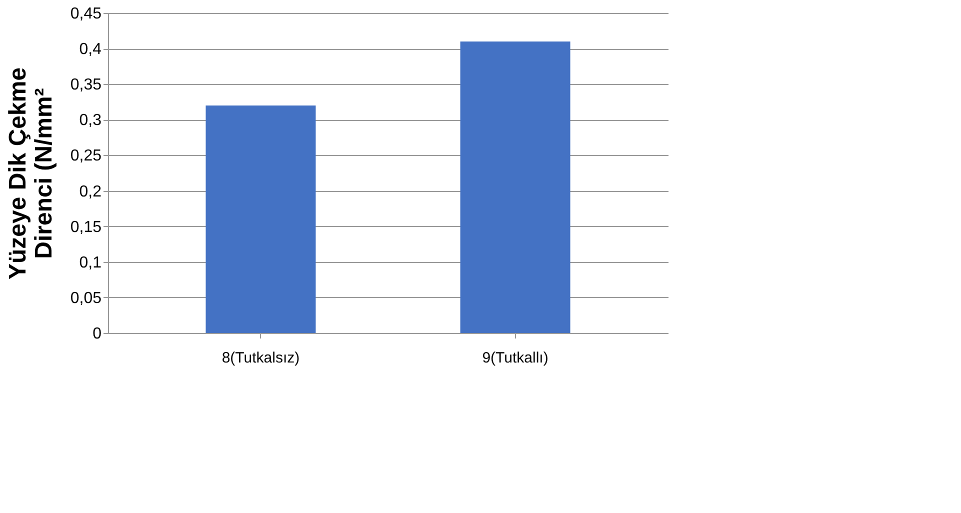 This screenshot has height=513, width=961. I want to click on y-tick-label: 0,25, so click(86, 156).